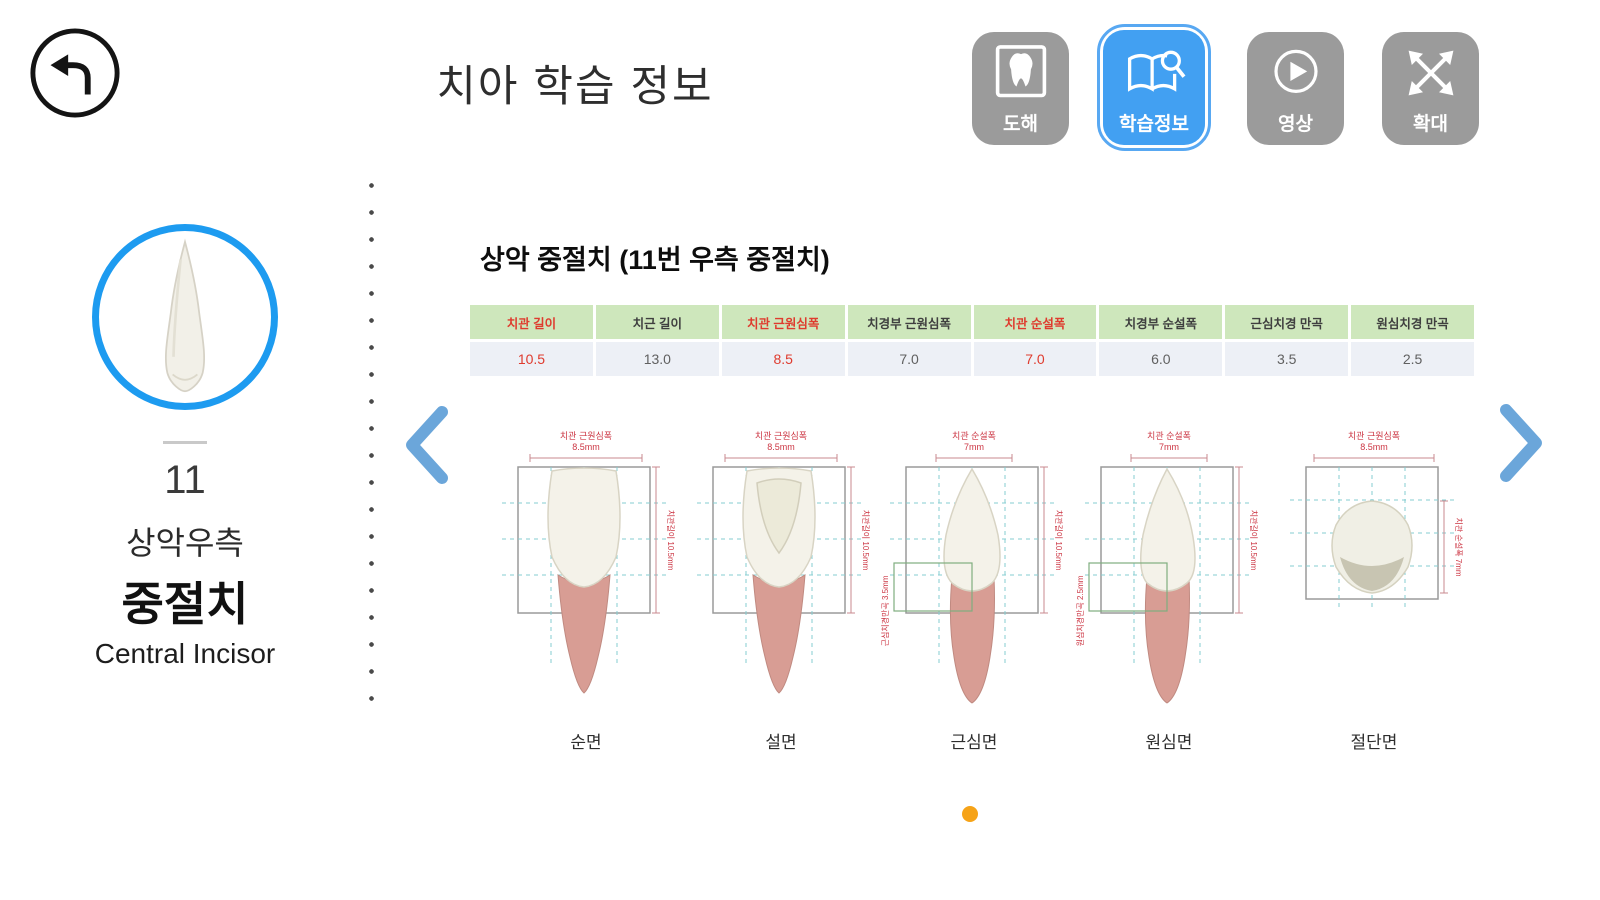  What do you see at coordinates (1412, 322) in the screenshot?
I see `table-header: 원심치경 만곡` at bounding box center [1412, 322].